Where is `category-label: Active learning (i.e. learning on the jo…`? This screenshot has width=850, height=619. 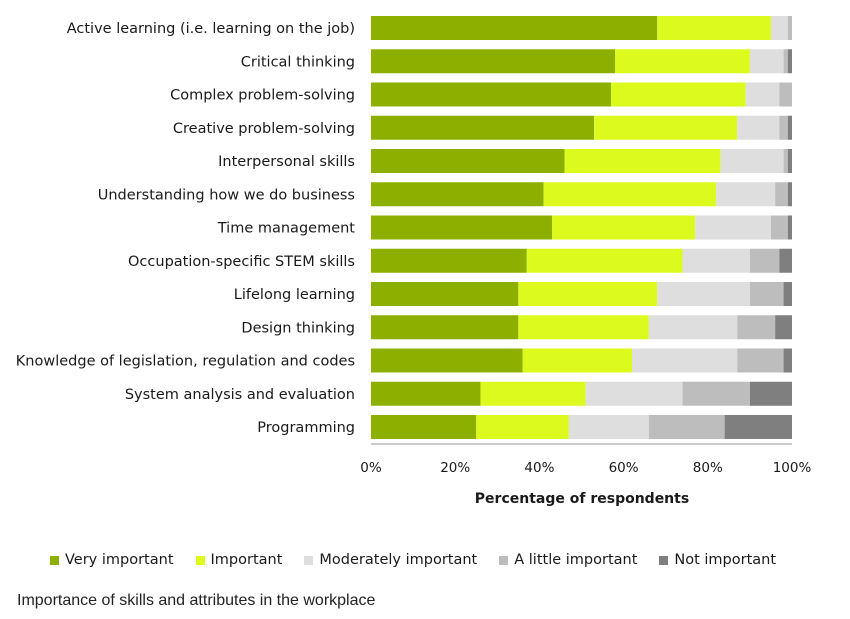
category-label: Active learning (i.e. learning on the jo… is located at coordinates (211, 29).